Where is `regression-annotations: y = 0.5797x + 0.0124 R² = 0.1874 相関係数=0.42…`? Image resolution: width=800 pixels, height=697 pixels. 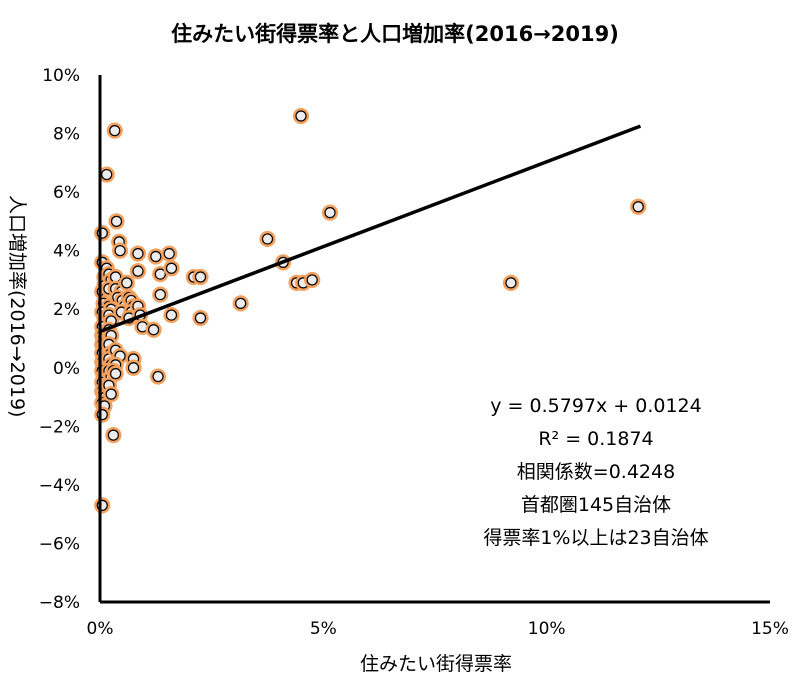 regression-annotations: y = 0.5797x + 0.0124 R² = 0.1874 相関係数=0.42… is located at coordinates (595, 472).